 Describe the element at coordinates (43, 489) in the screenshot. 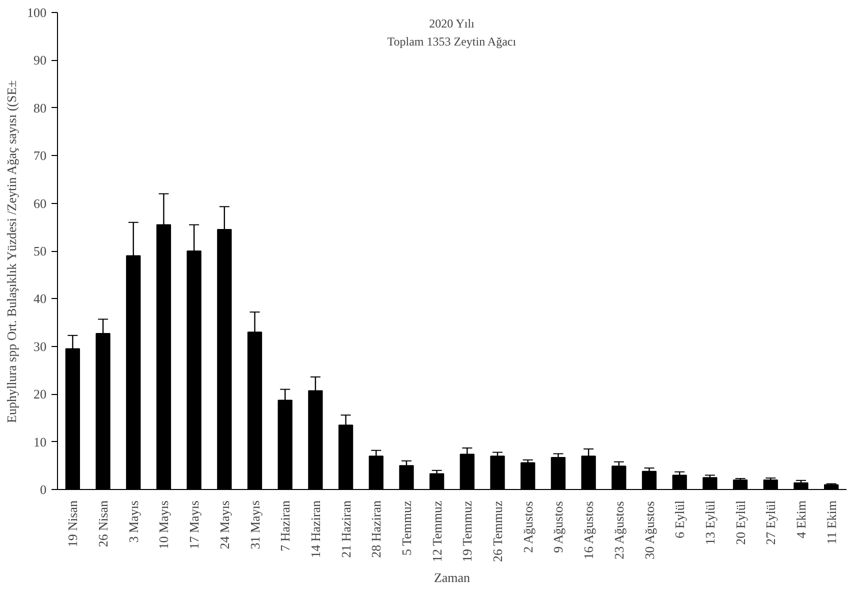

I see `y-tick-label: 0` at that location.